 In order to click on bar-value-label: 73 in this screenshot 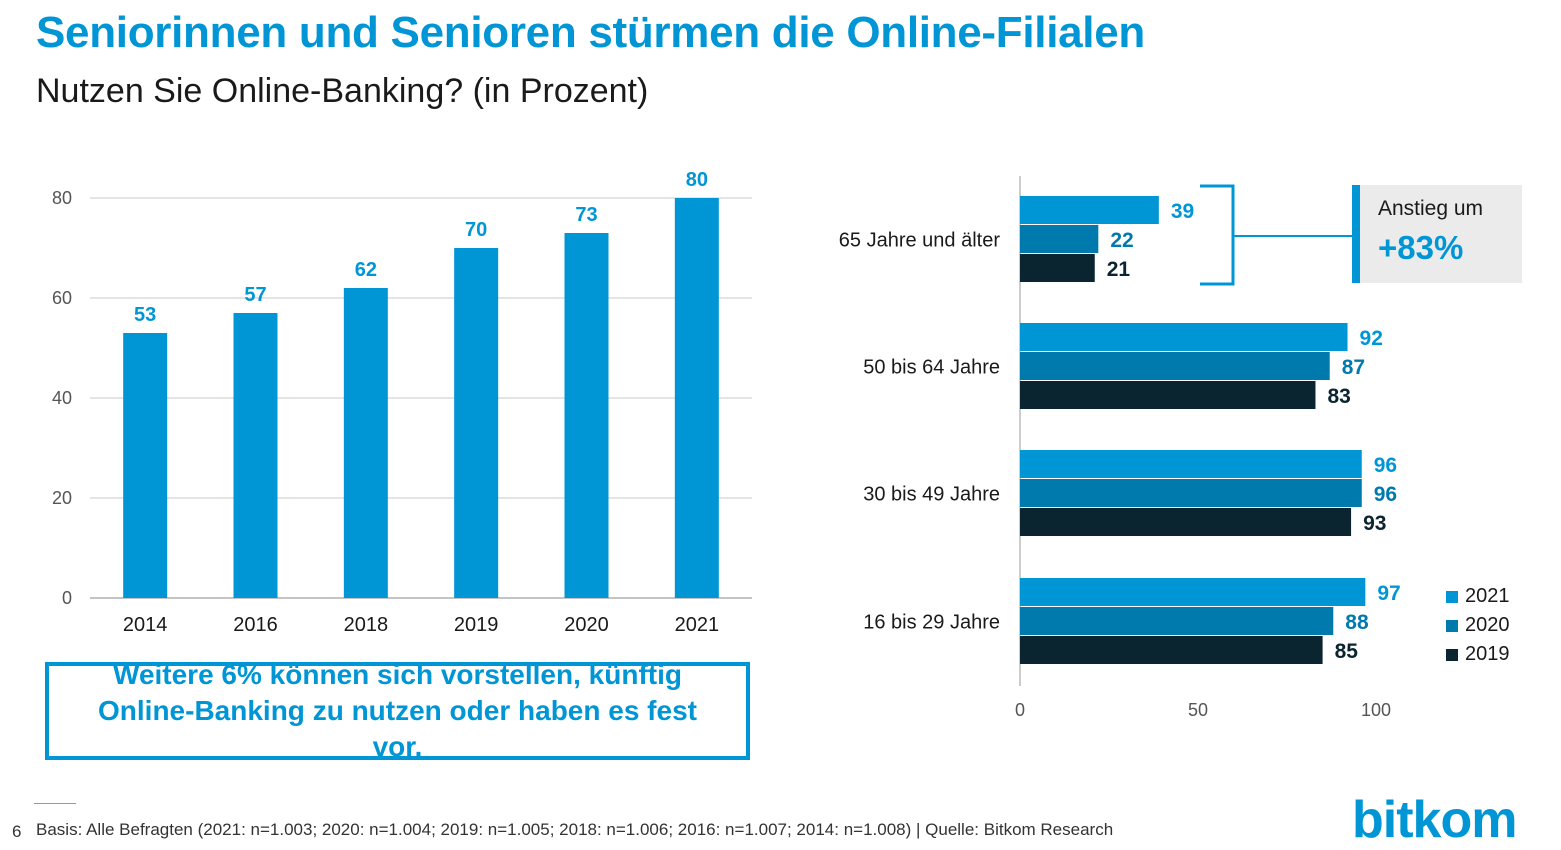, I will do `click(586, 215)`.